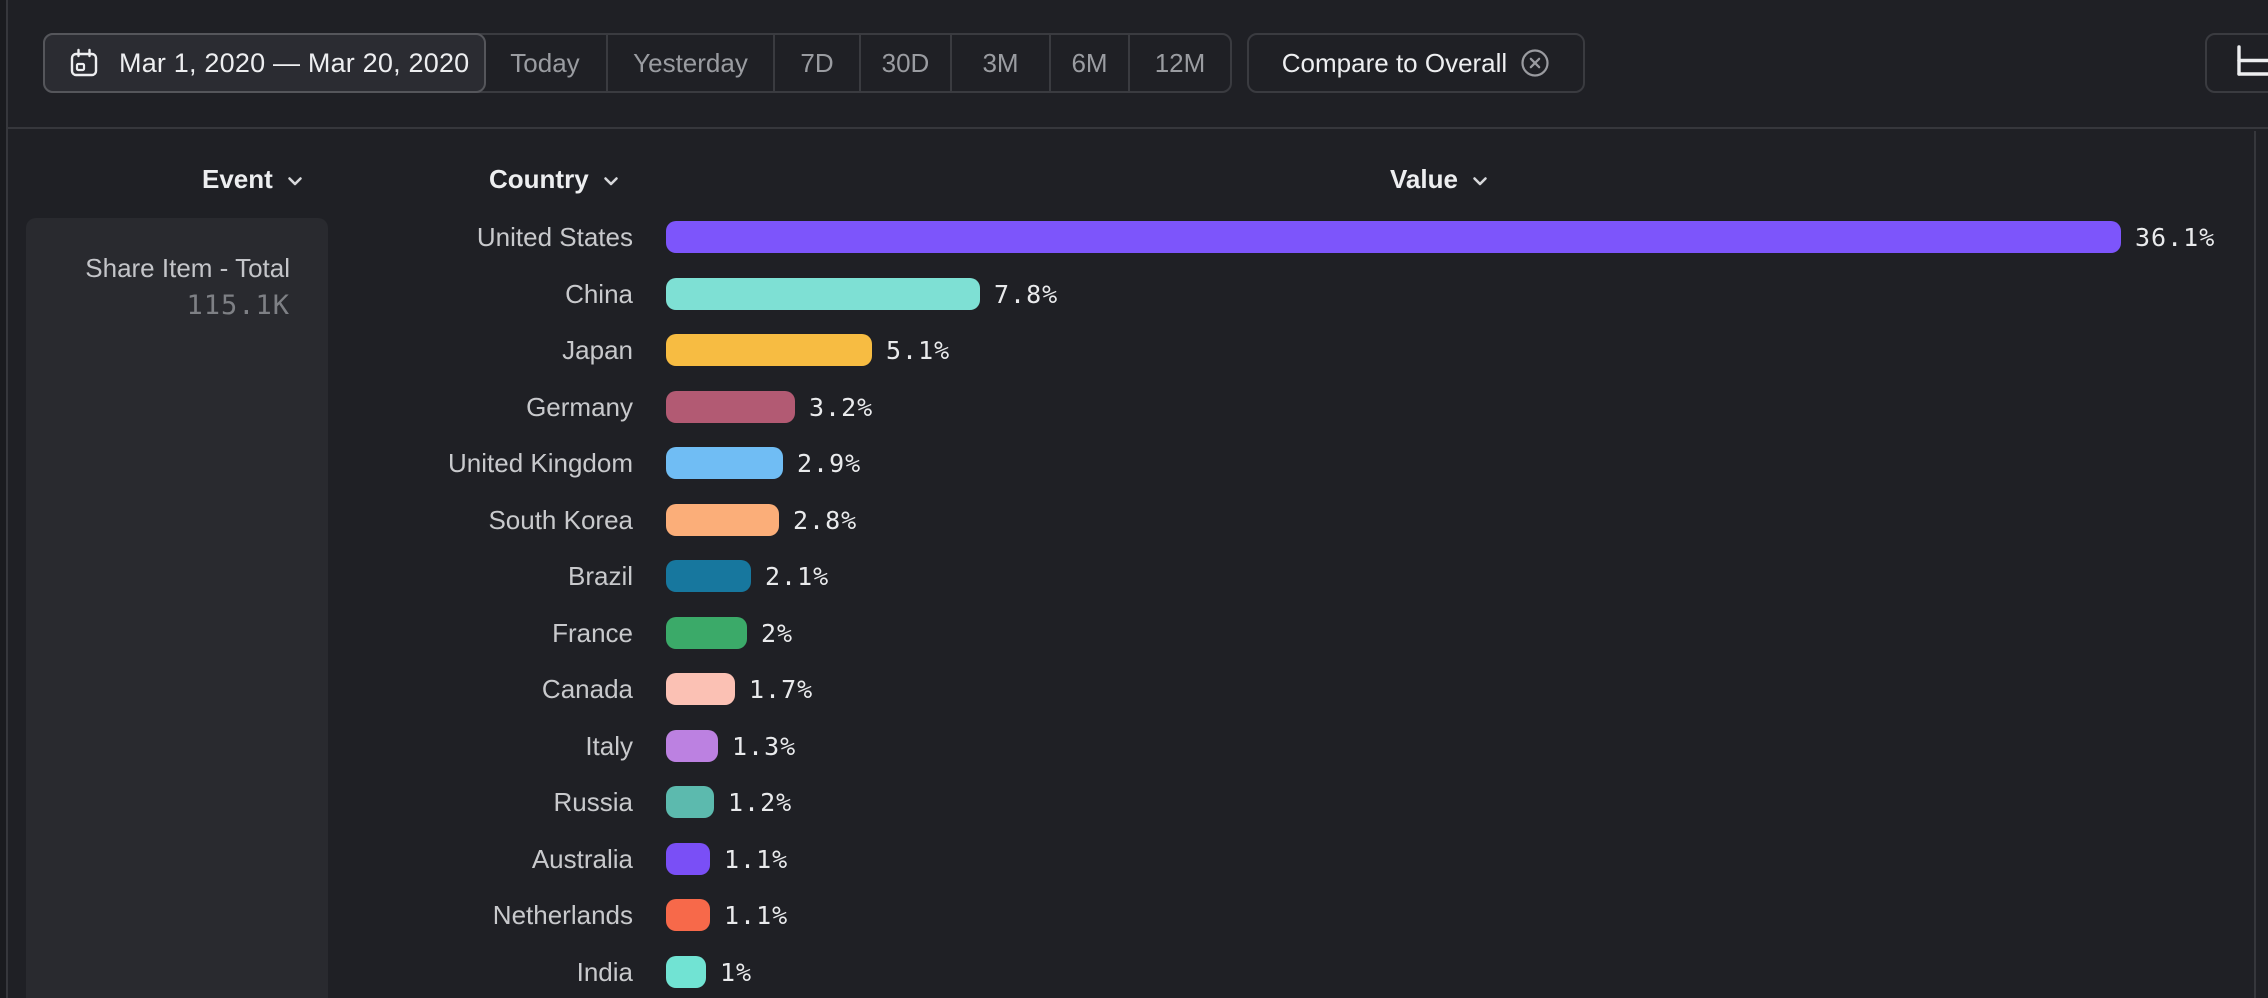 The height and width of the screenshot is (998, 2268). I want to click on country-label: Germany, so click(579, 407).